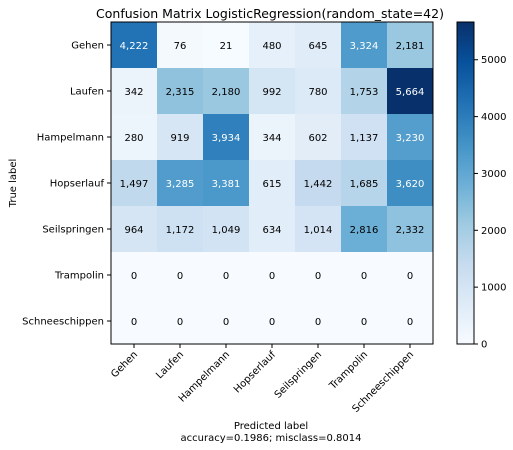 The width and height of the screenshot is (513, 450). Describe the element at coordinates (87, 92) in the screenshot. I see `y-tick-label: Laufen` at that location.